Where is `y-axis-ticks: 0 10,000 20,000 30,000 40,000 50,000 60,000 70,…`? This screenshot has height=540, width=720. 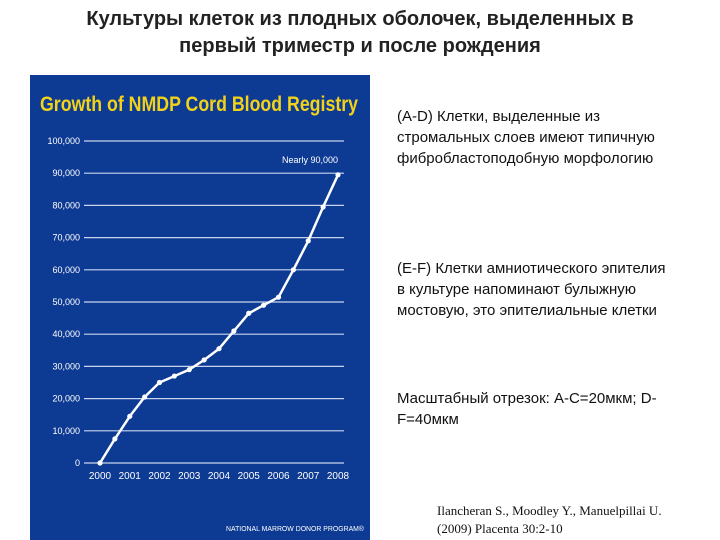 y-axis-ticks: 0 10,000 20,000 30,000 40,000 50,000 60,000 70,… is located at coordinates (63, 302).